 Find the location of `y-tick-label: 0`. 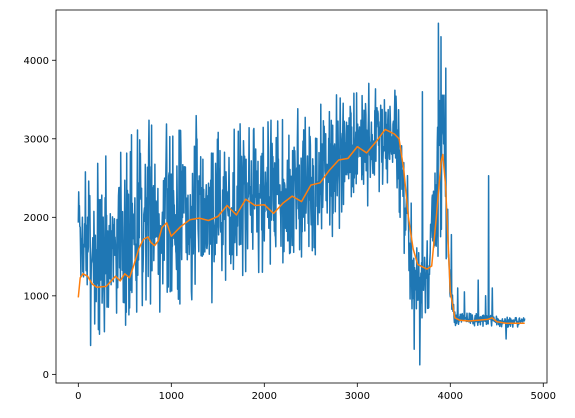

y-tick-label: 0 is located at coordinates (46, 375).